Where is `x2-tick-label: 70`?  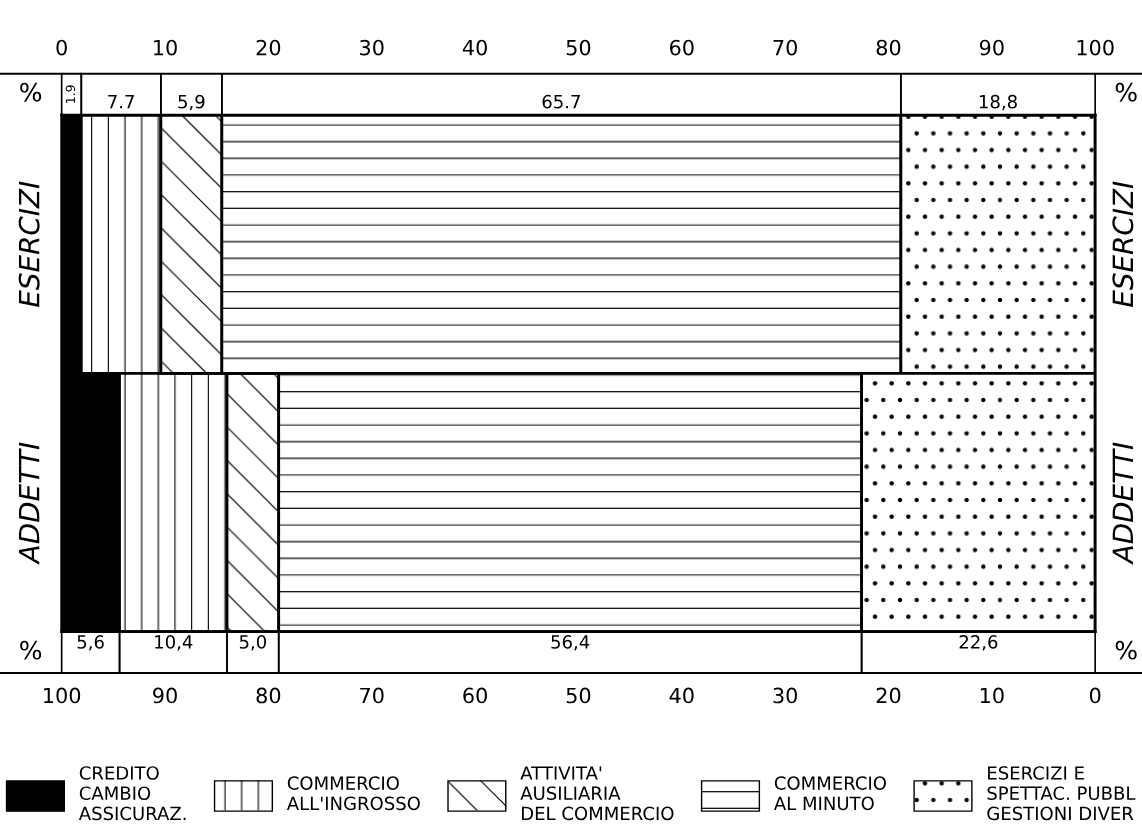
x2-tick-label: 70 is located at coordinates (372, 695).